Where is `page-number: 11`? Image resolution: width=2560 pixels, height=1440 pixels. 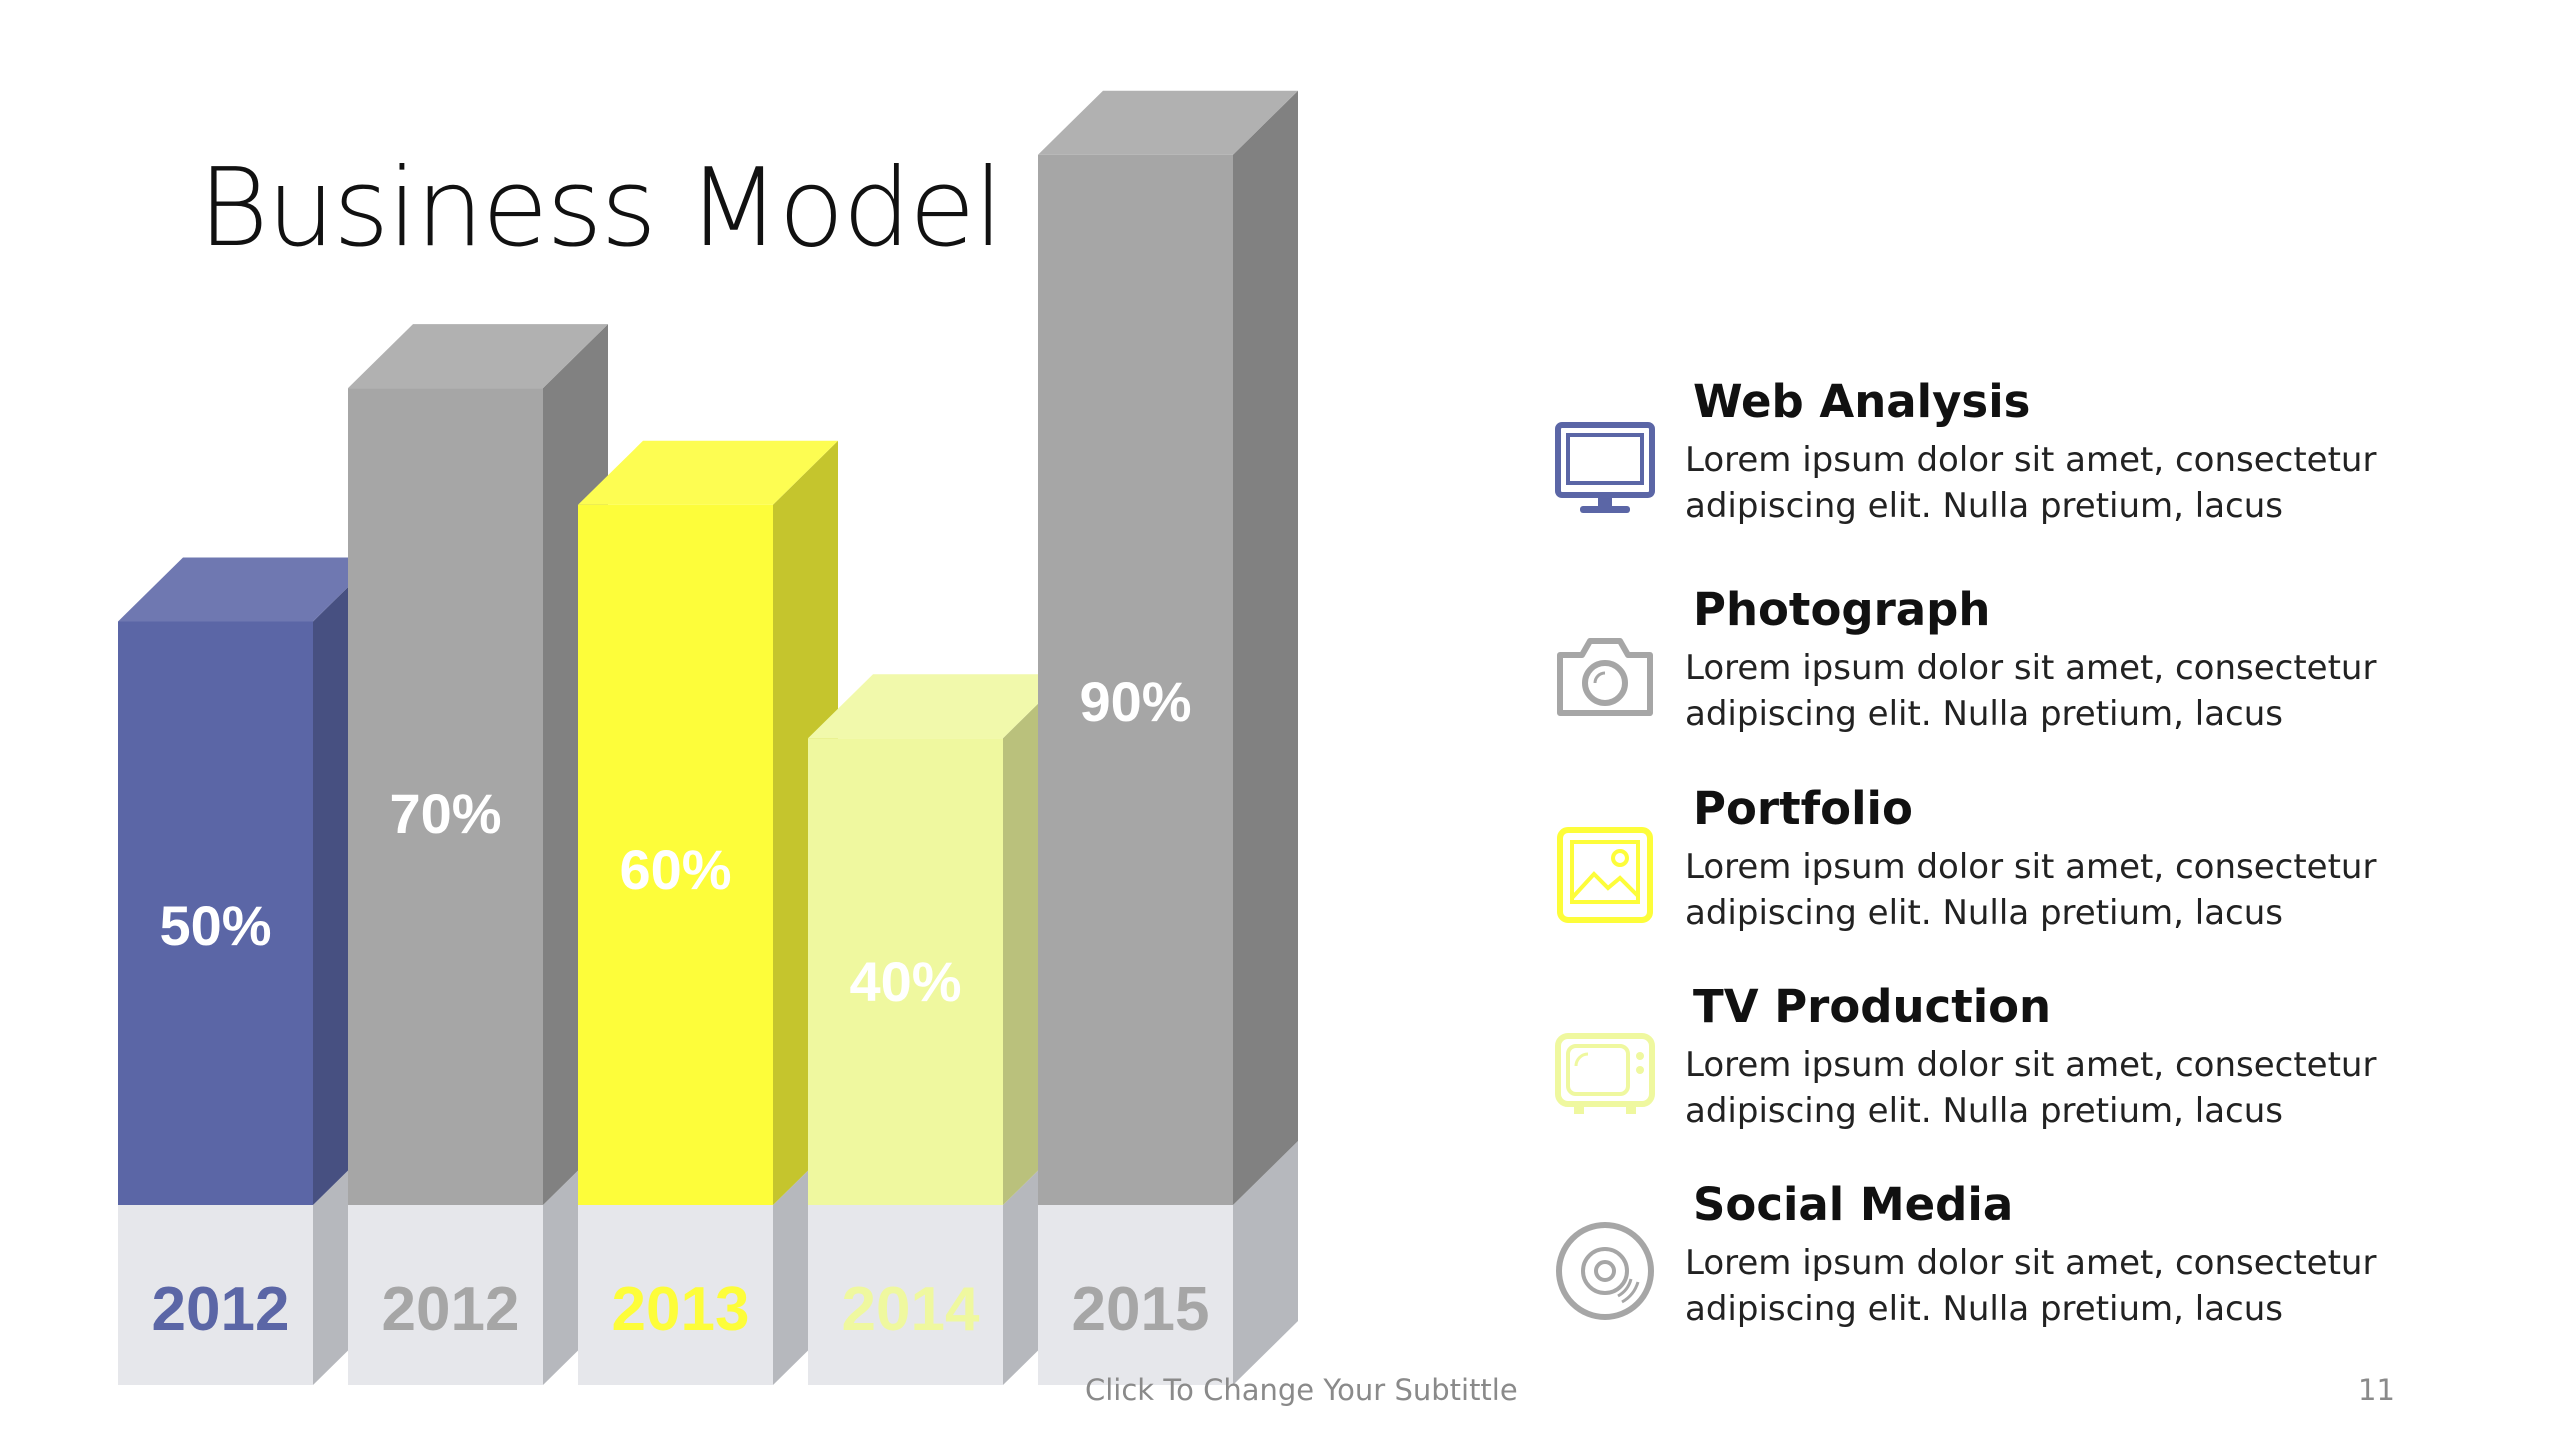 page-number: 11 is located at coordinates (2376, 1390).